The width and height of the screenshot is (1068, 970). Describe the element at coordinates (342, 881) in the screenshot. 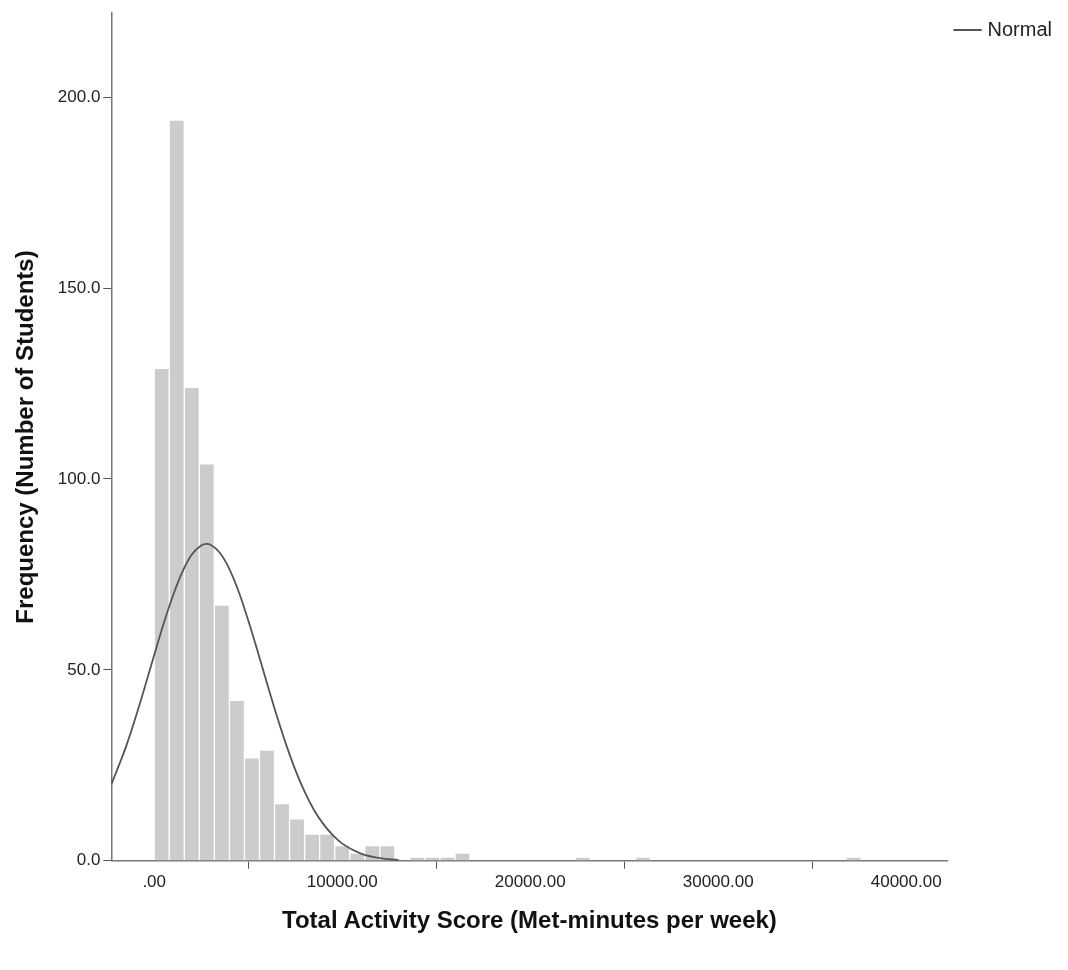

I see `x-tick-label: 10000.00` at that location.